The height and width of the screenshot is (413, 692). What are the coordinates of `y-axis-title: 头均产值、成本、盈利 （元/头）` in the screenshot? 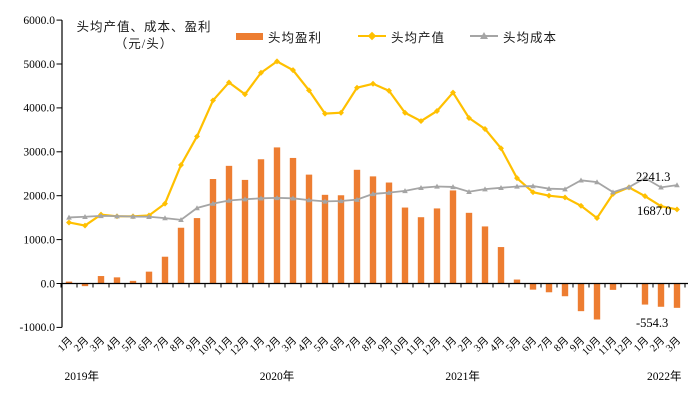 It's located at (144, 35).